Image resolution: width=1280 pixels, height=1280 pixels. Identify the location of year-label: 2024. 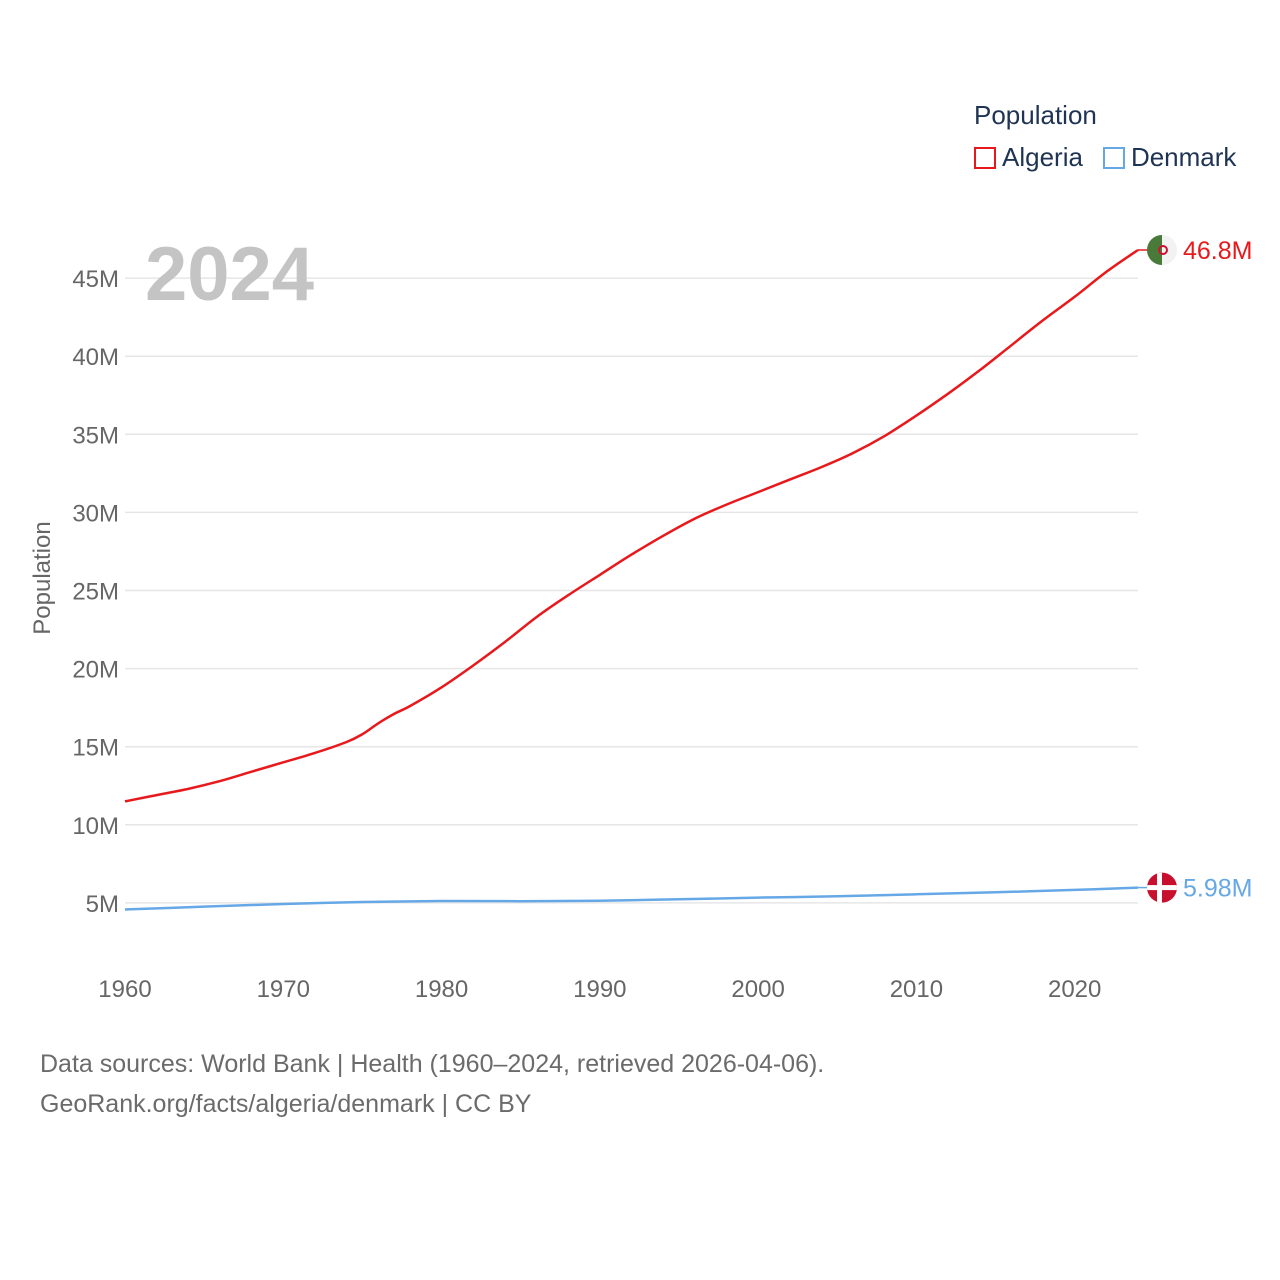
(229, 274).